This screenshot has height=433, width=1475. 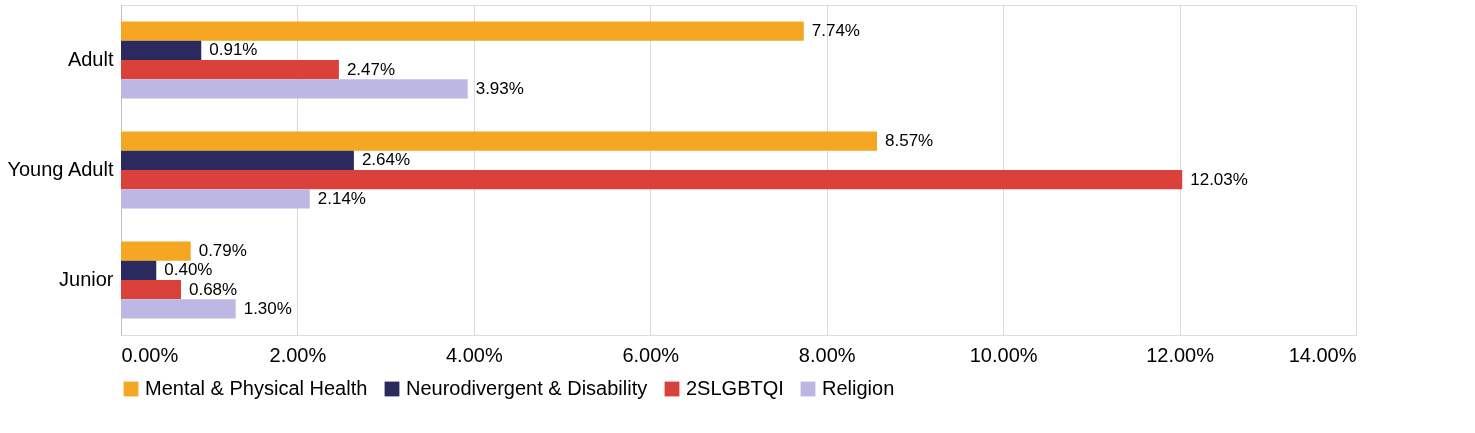 What do you see at coordinates (835, 31) in the screenshot?
I see `data-label: 7.74%` at bounding box center [835, 31].